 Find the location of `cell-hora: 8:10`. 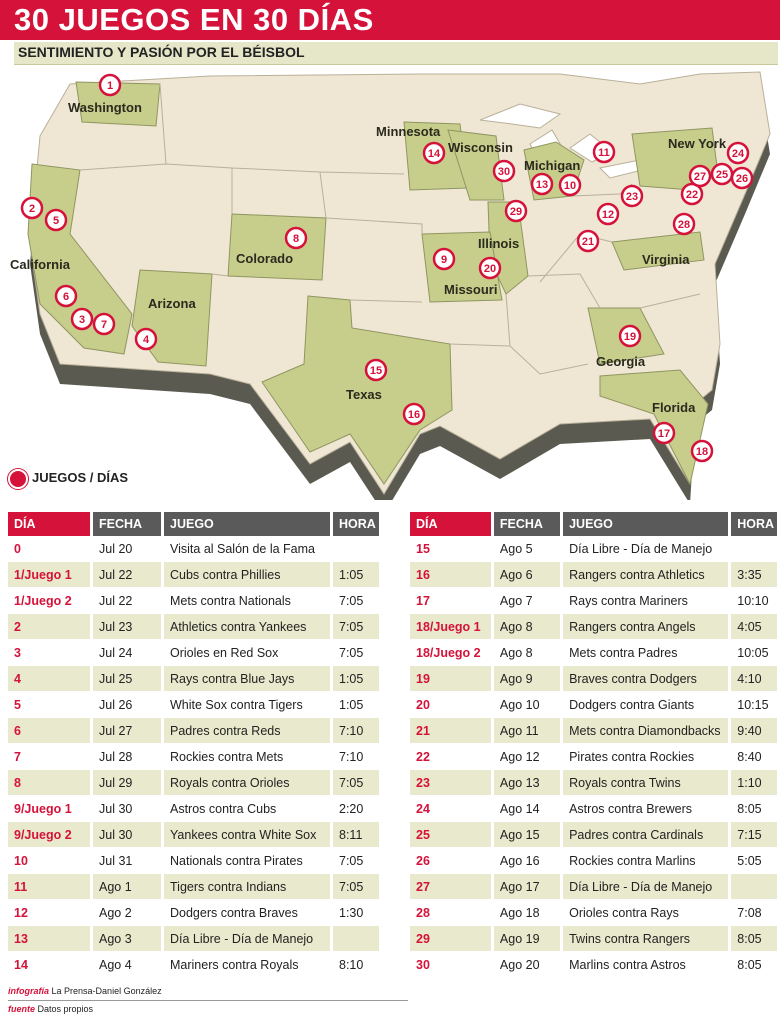

cell-hora: 8:10 is located at coordinates (356, 964).